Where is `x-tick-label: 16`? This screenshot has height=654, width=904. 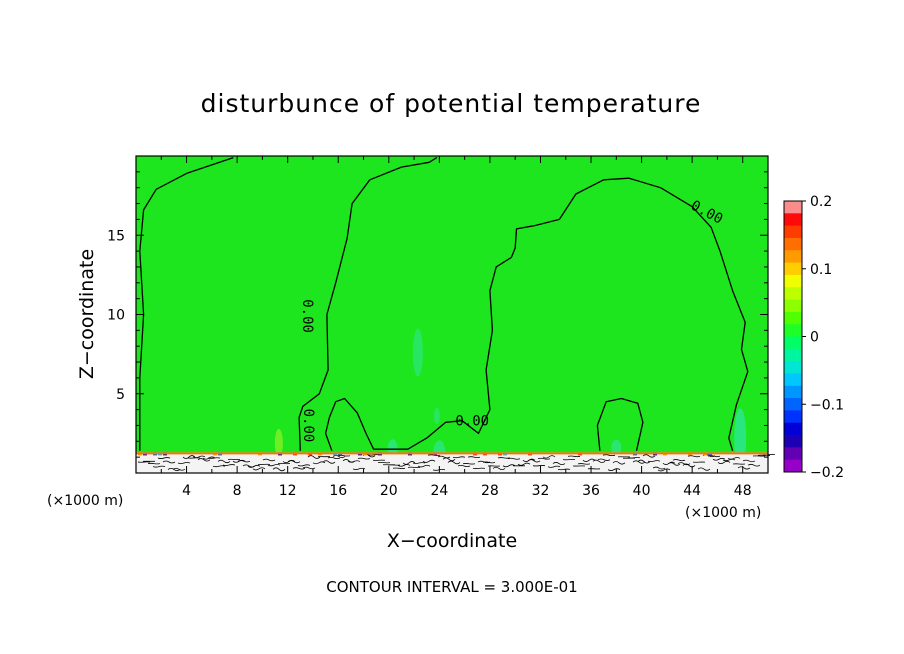 x-tick-label: 16 is located at coordinates (338, 491).